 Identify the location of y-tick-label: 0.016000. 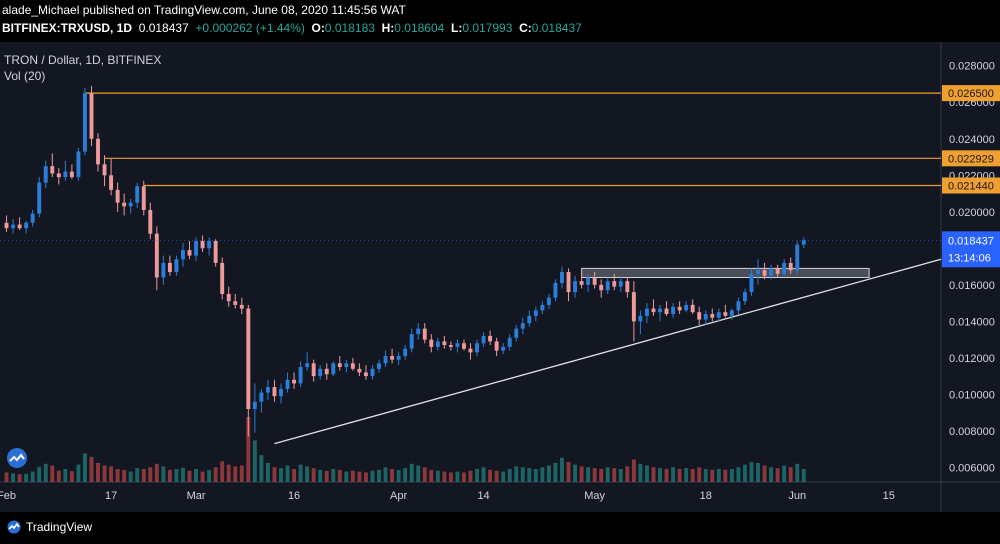
(972, 286).